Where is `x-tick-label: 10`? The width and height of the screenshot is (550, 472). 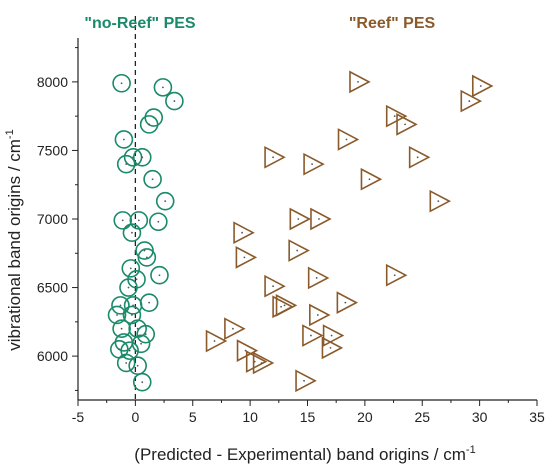
x-tick-label: 10 is located at coordinates (250, 417).